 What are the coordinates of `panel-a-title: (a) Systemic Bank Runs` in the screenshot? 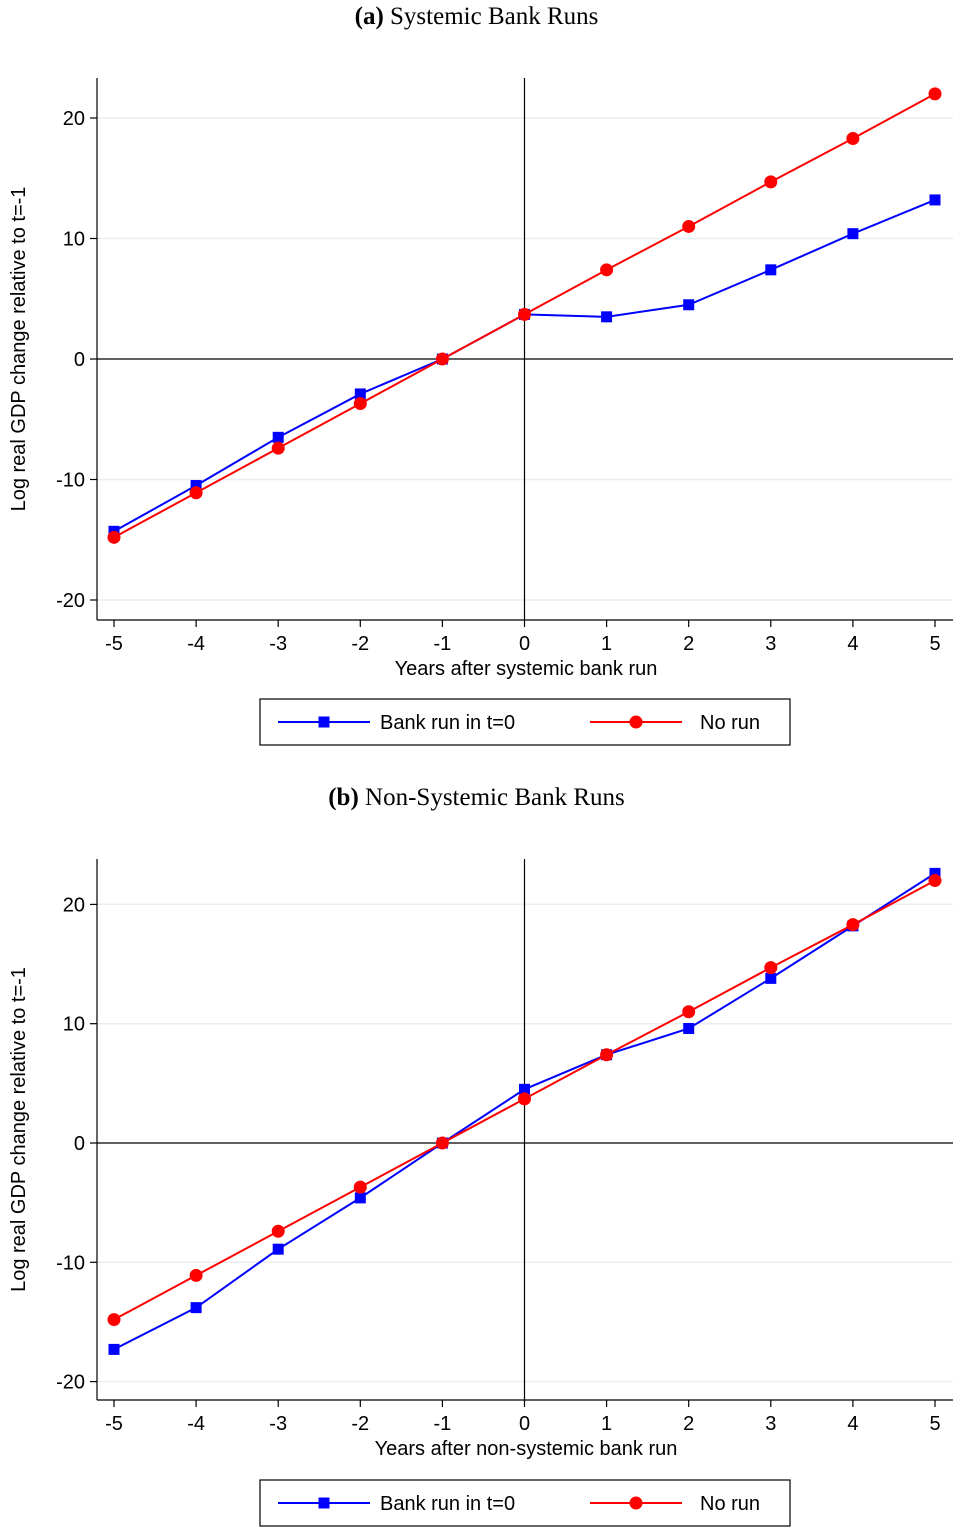 It's located at (476, 17).